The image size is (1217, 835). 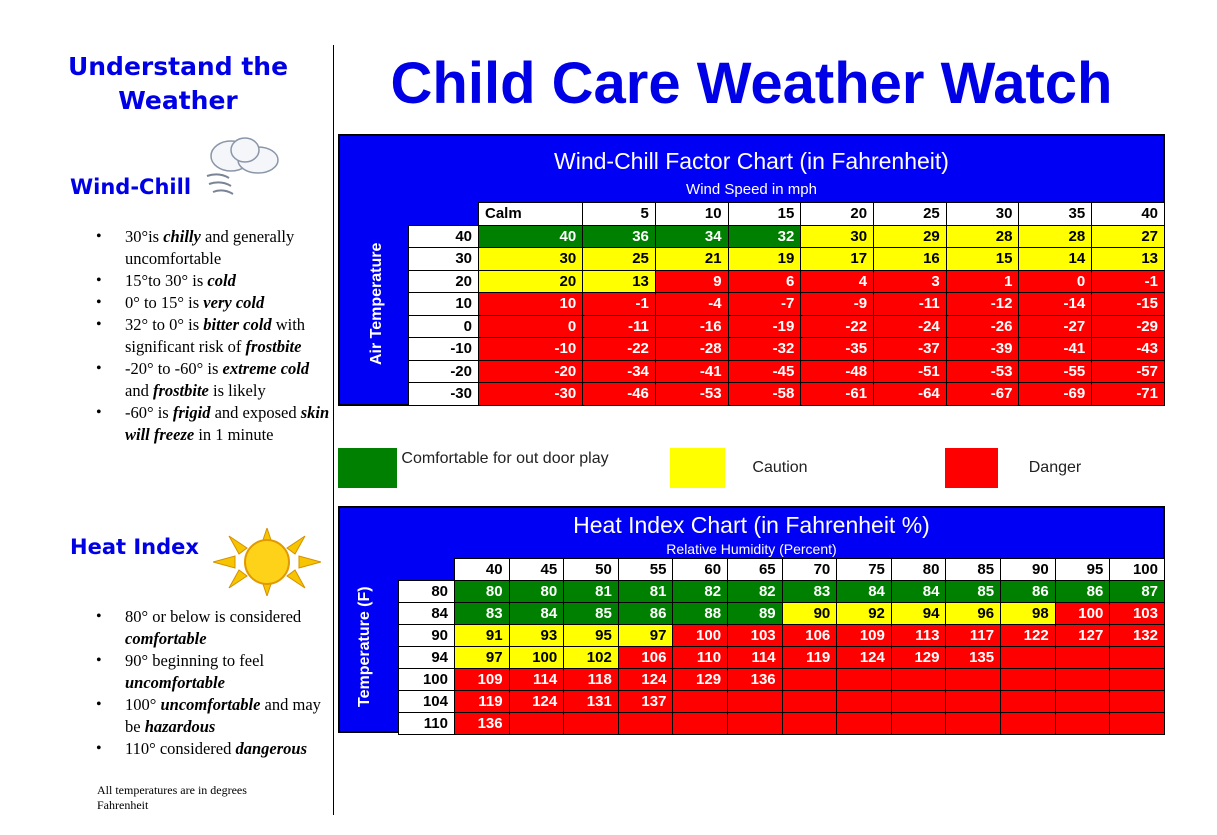 What do you see at coordinates (426, 657) in the screenshot?
I see `heat-index-row-header: 94` at bounding box center [426, 657].